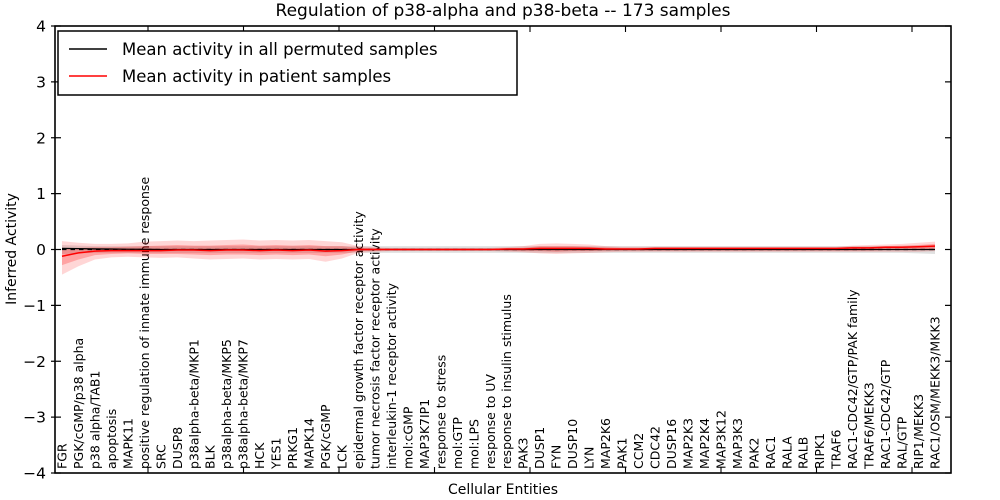 The image size is (1000, 500). What do you see at coordinates (177, 448) in the screenshot?
I see `x-tick-label: DUSP8` at bounding box center [177, 448].